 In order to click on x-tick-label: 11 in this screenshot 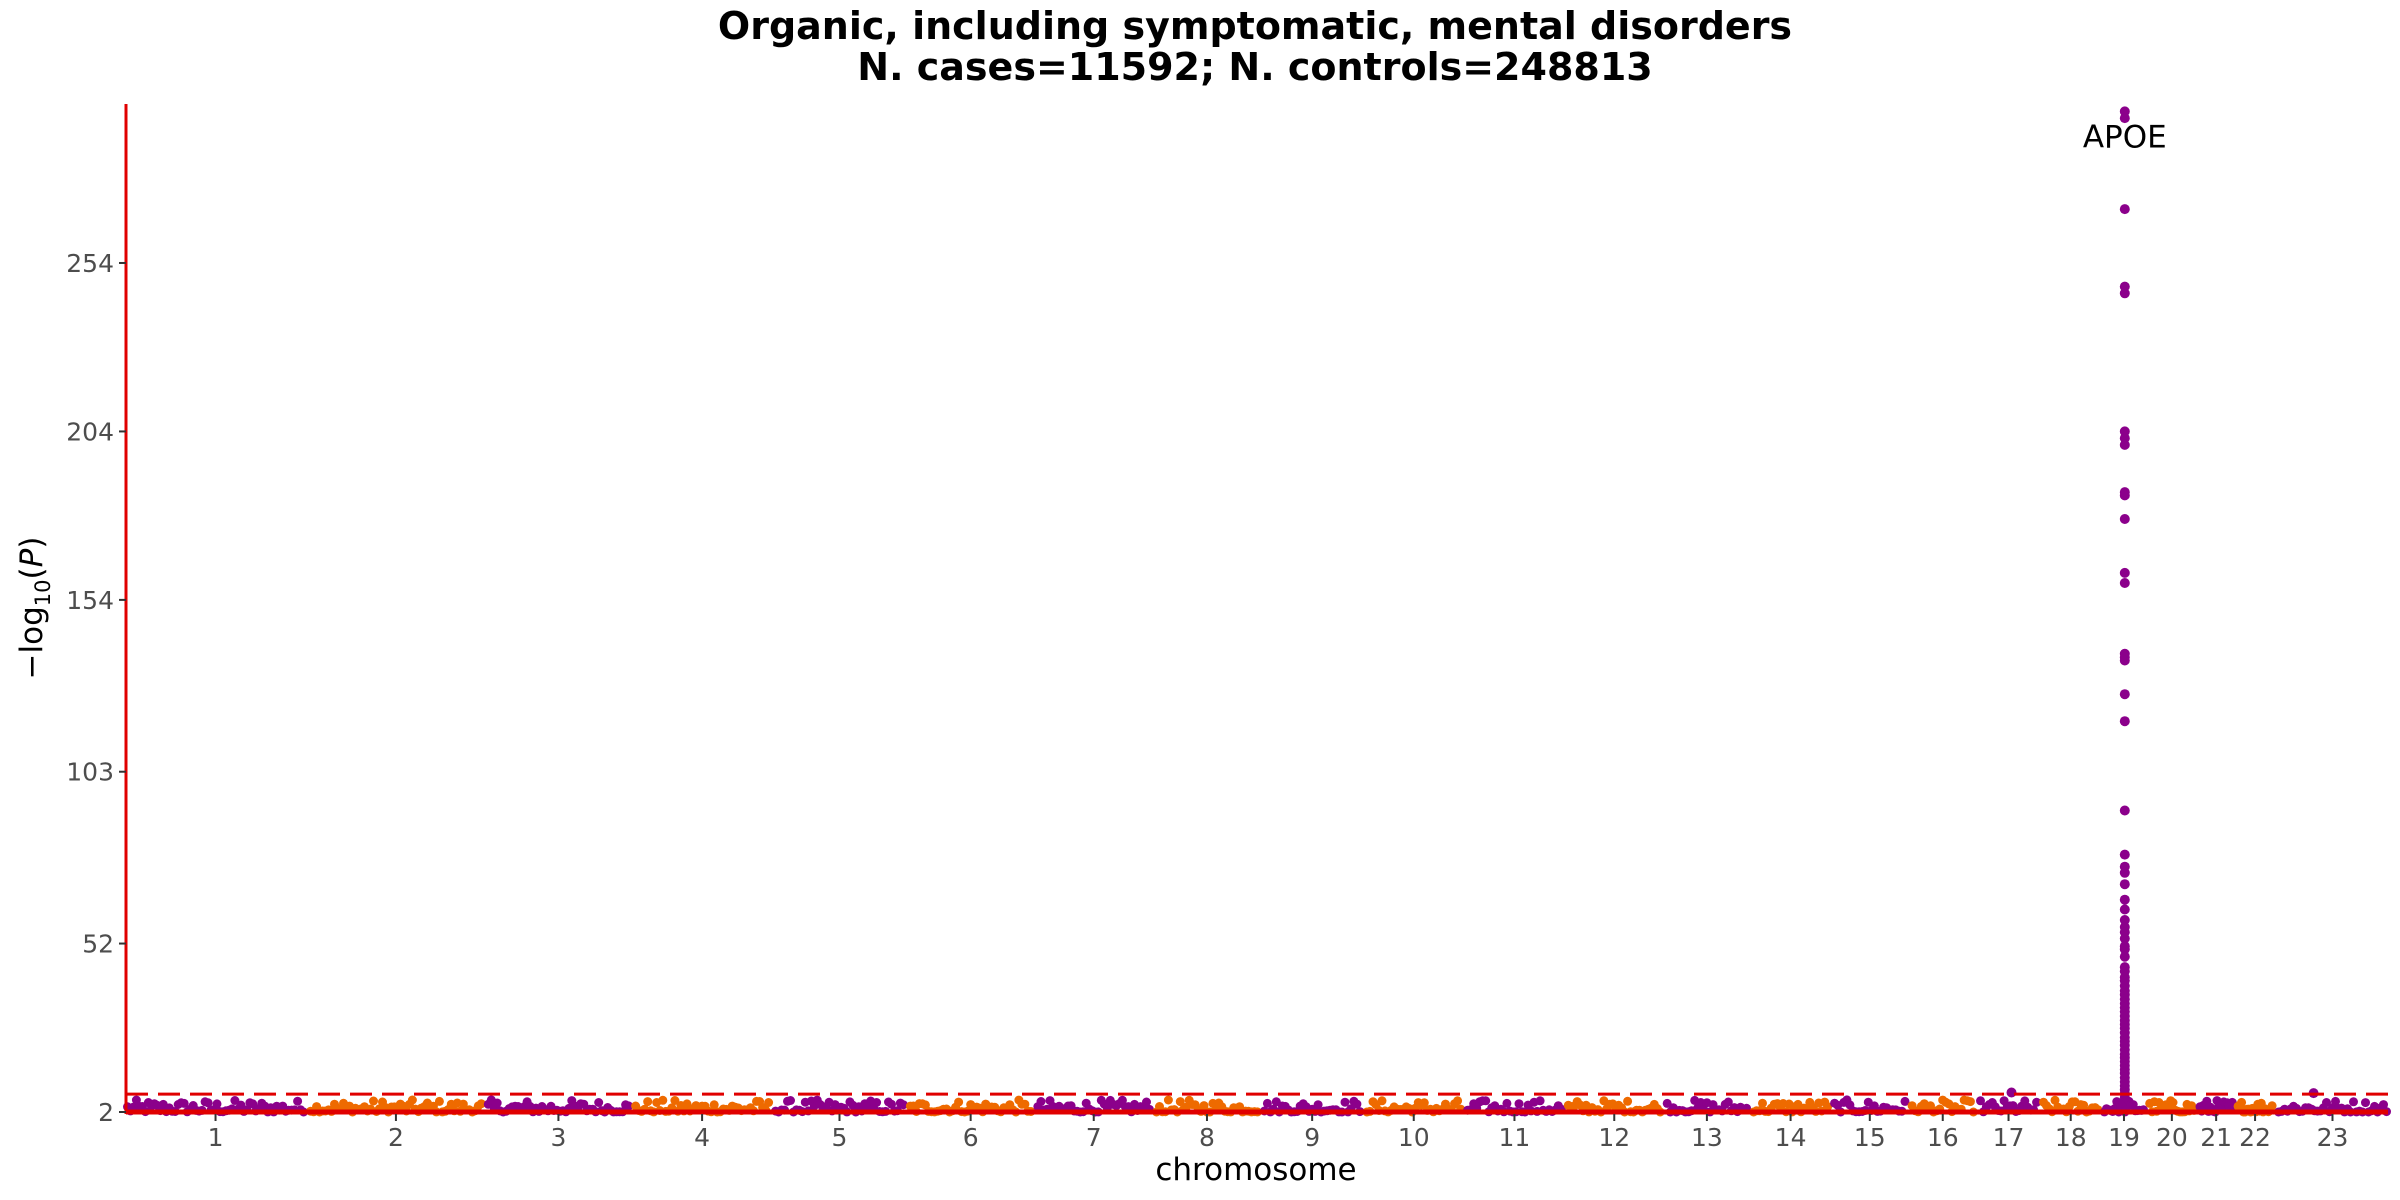, I will do `click(1515, 1137)`.